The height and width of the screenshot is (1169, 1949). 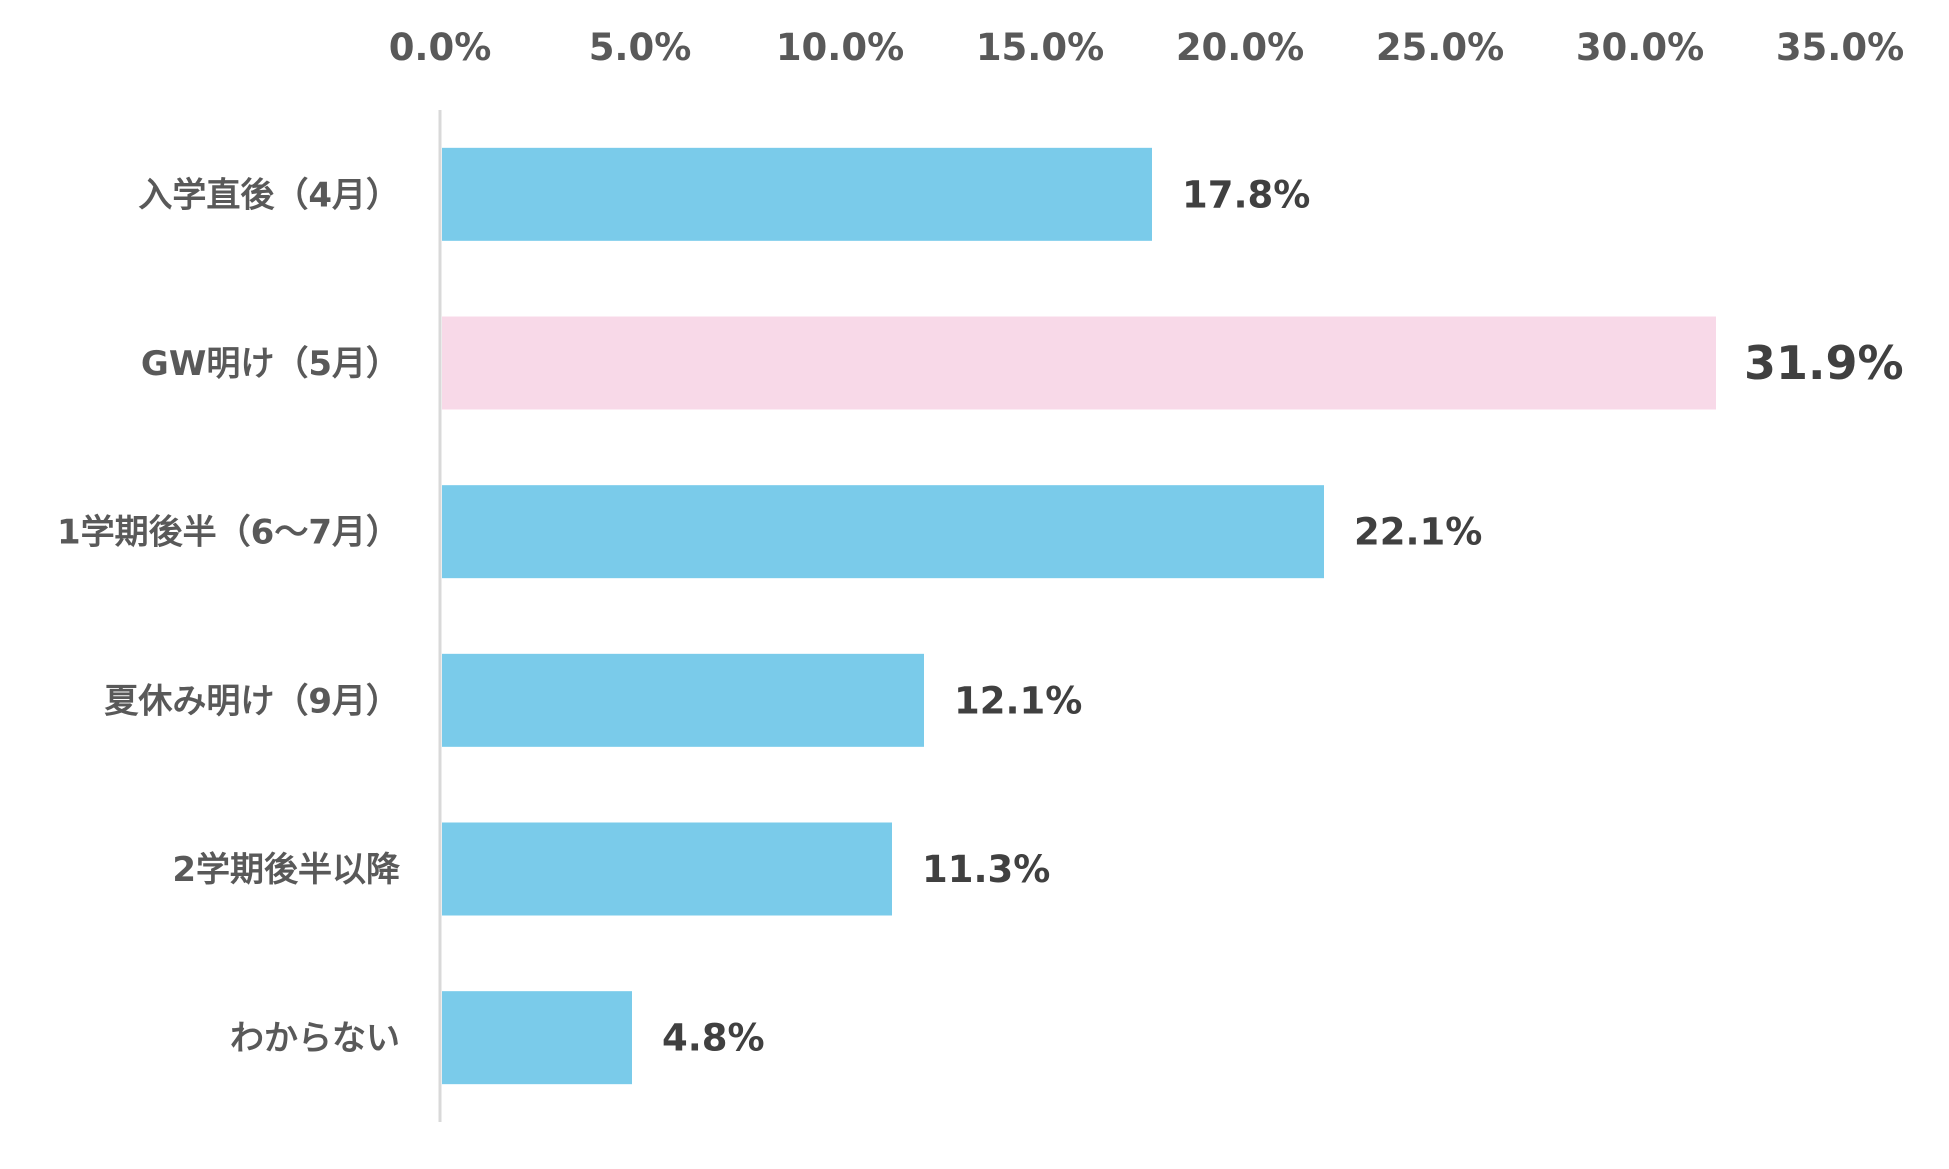 I want to click on category-label: 夏休み明け（9月）, so click(x=252, y=701).